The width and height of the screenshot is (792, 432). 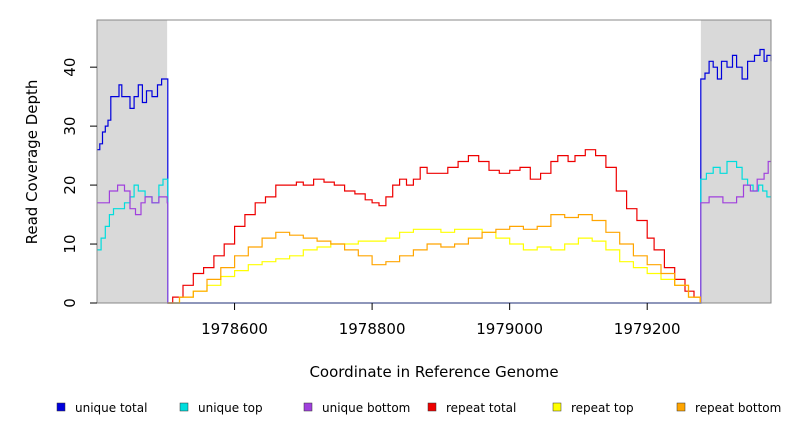 I want to click on legend-swatch-unique-top, so click(x=184, y=407).